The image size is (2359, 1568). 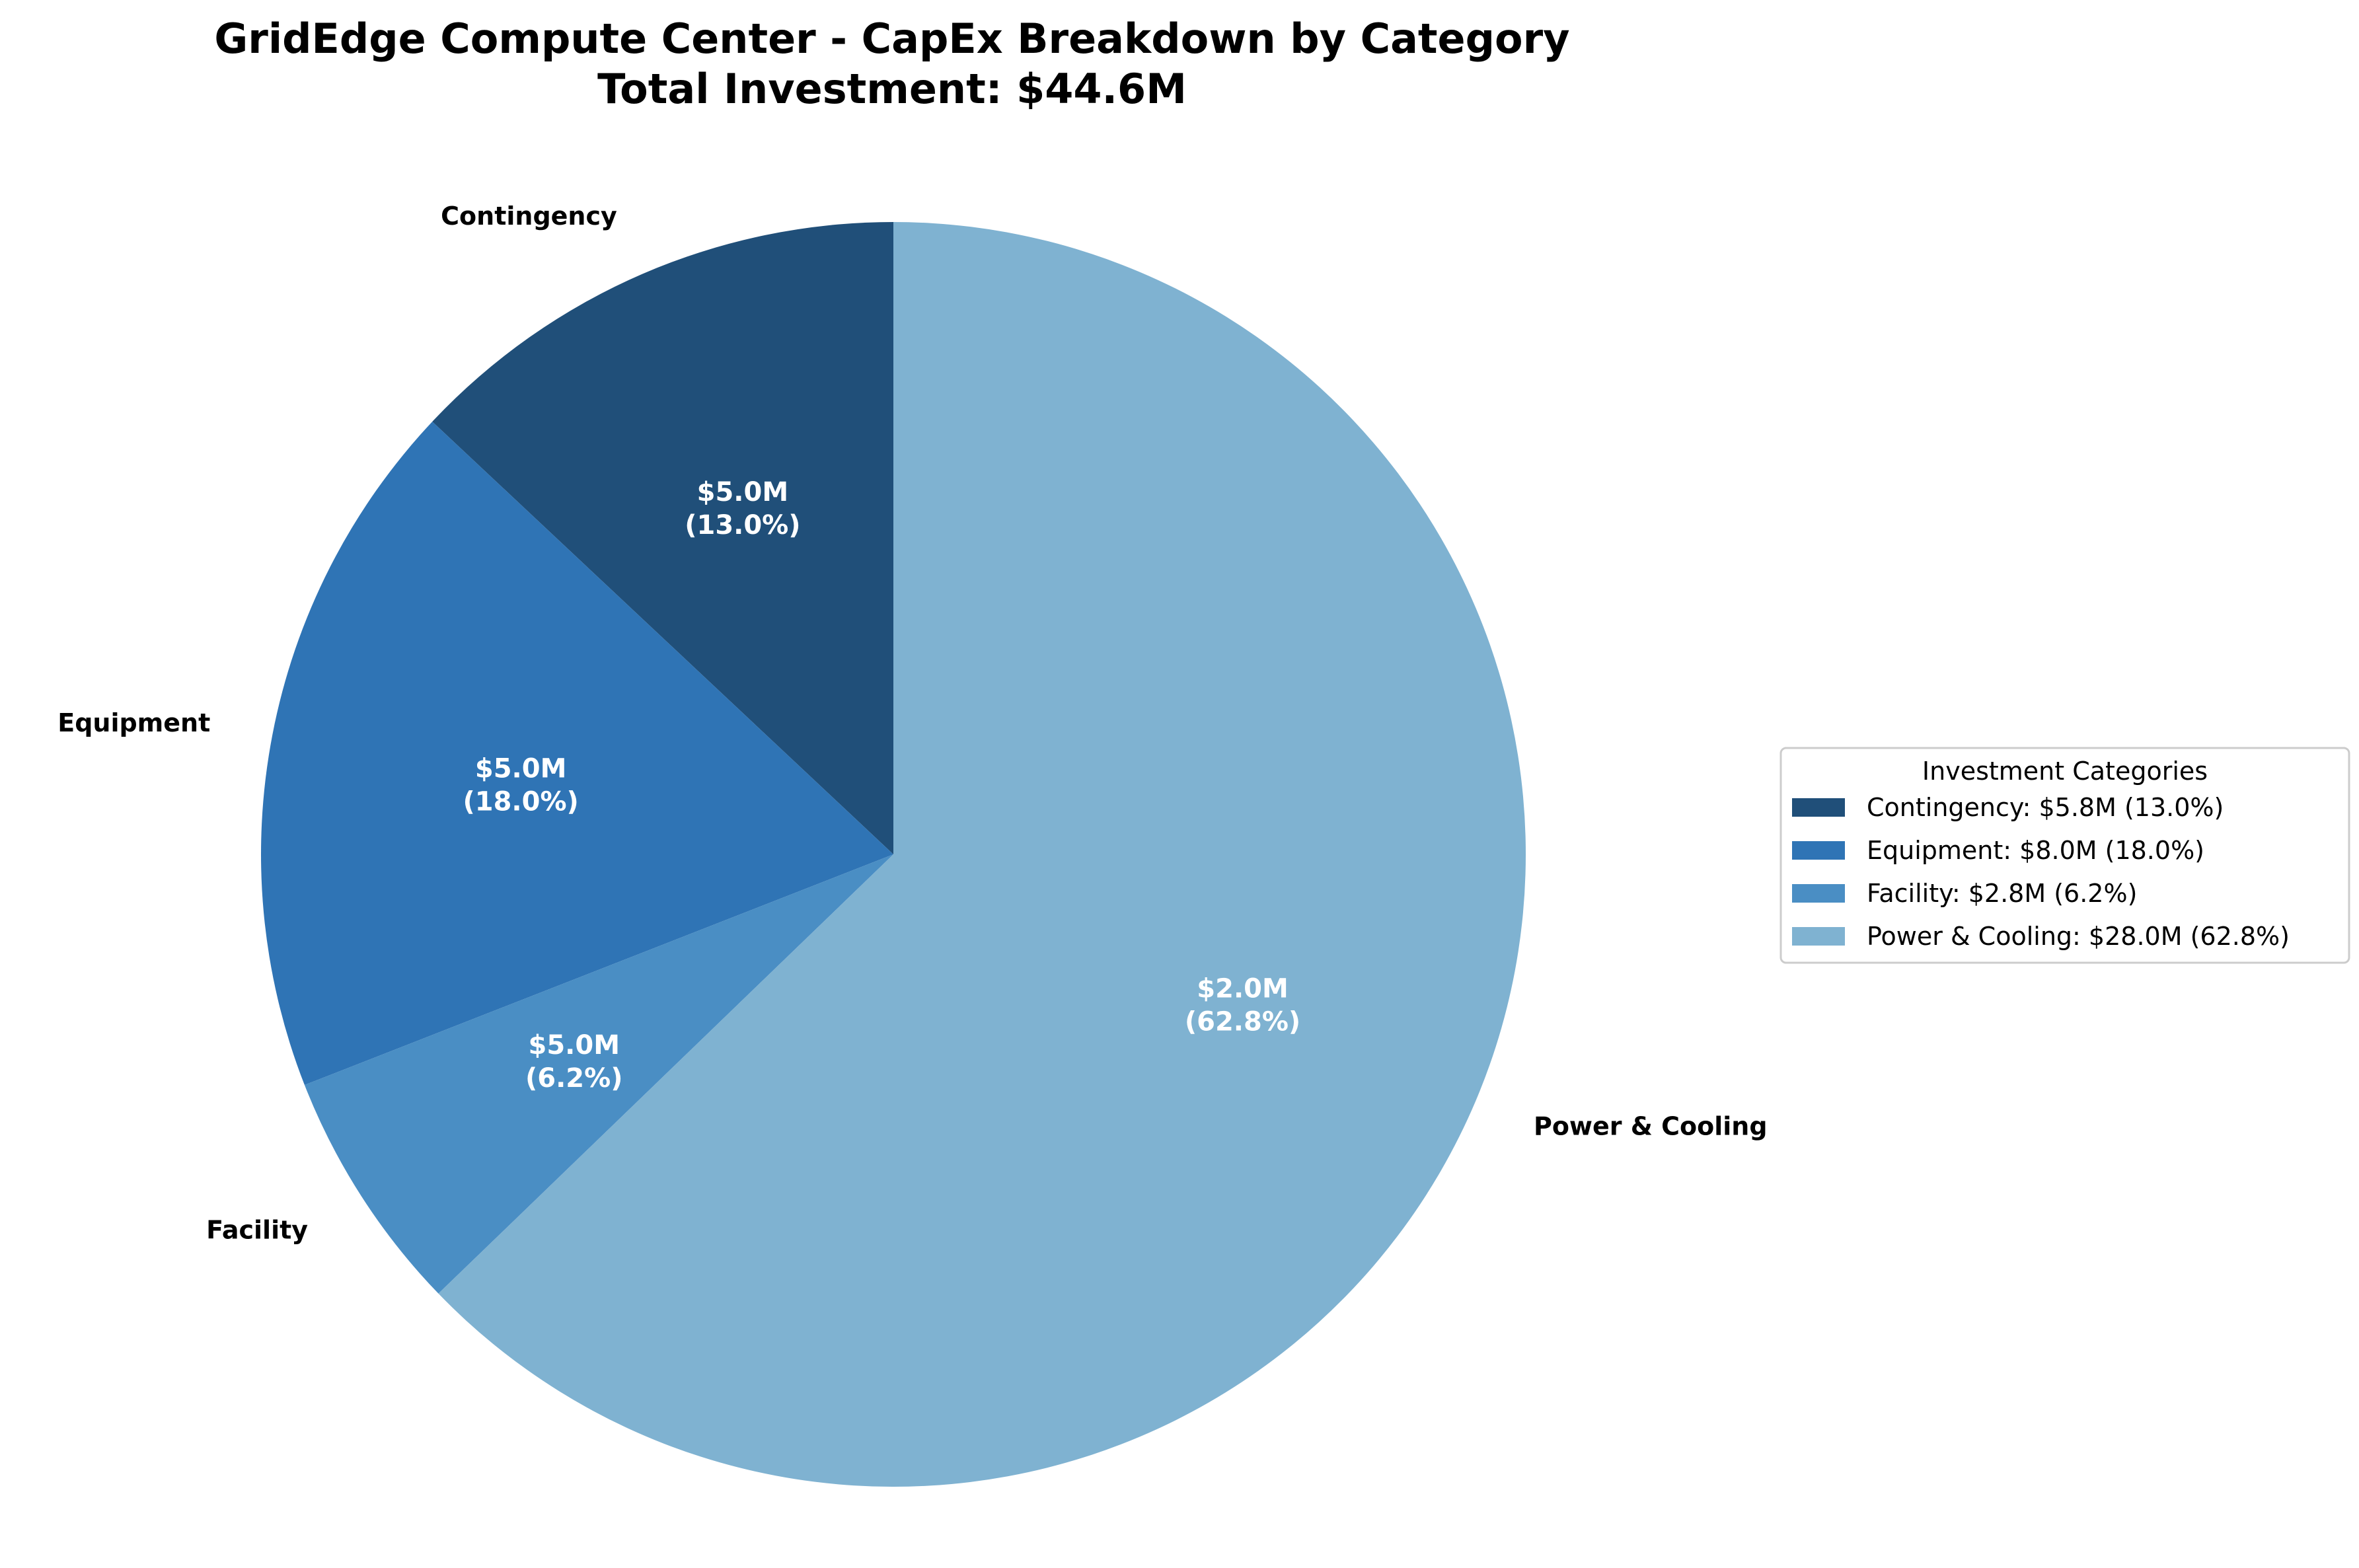 I want to click on category-label-contingency: Contingency, so click(x=529, y=217).